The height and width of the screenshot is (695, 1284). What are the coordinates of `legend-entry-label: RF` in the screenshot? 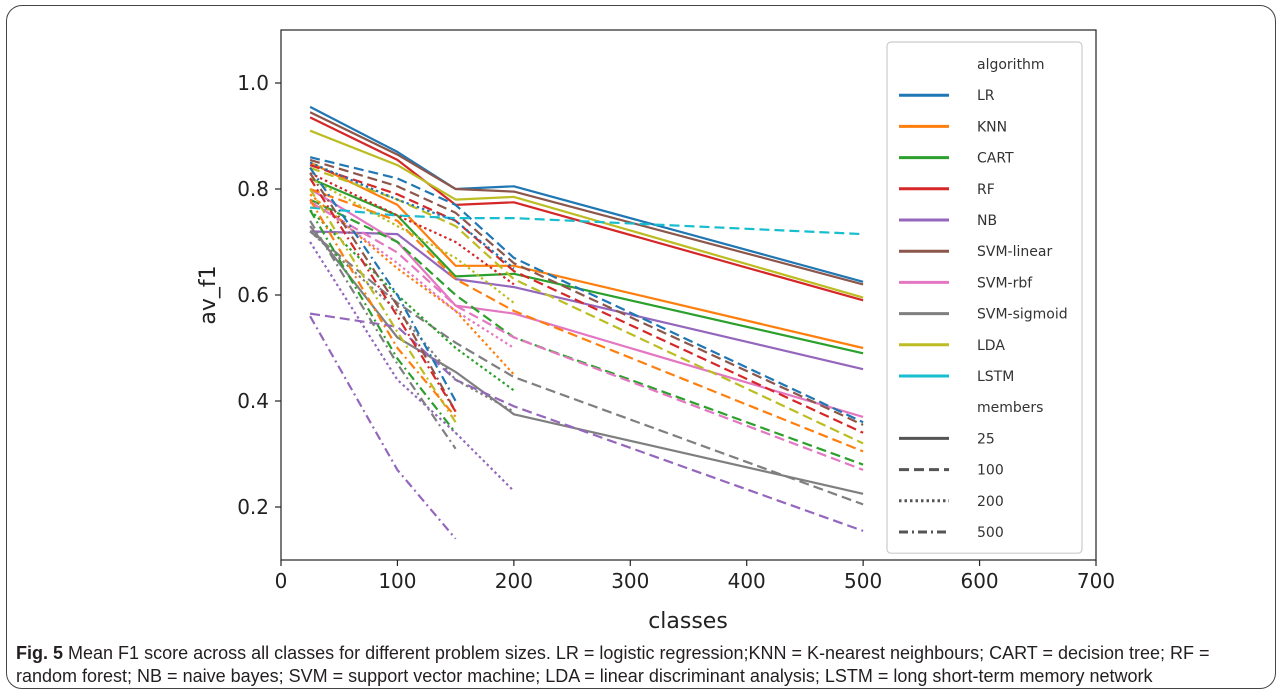 It's located at (986, 190).